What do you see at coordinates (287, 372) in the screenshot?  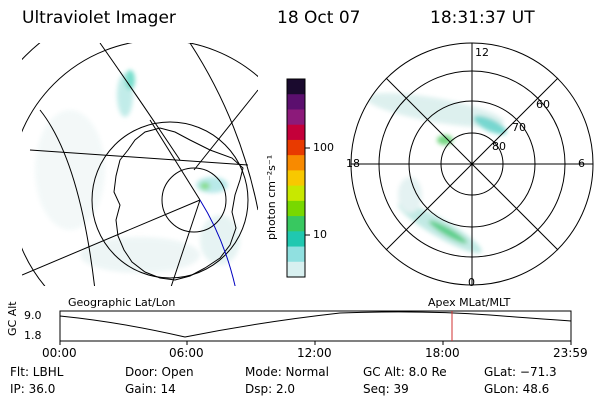 I see `status-mode: Mode: Normal` at bounding box center [287, 372].